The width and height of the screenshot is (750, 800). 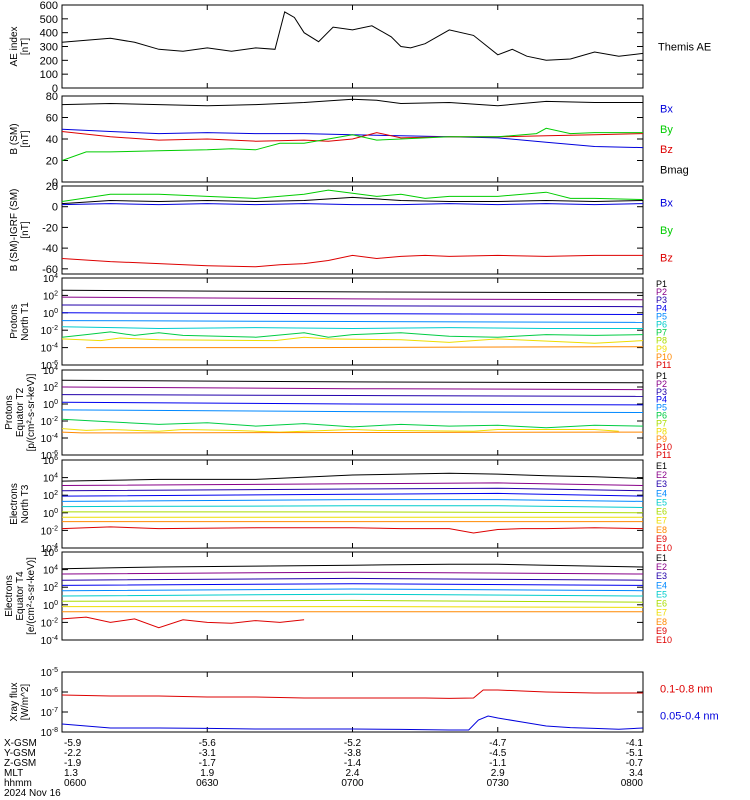 What do you see at coordinates (661, 416) in the screenshot?
I see `legend-entry: P6` at bounding box center [661, 416].